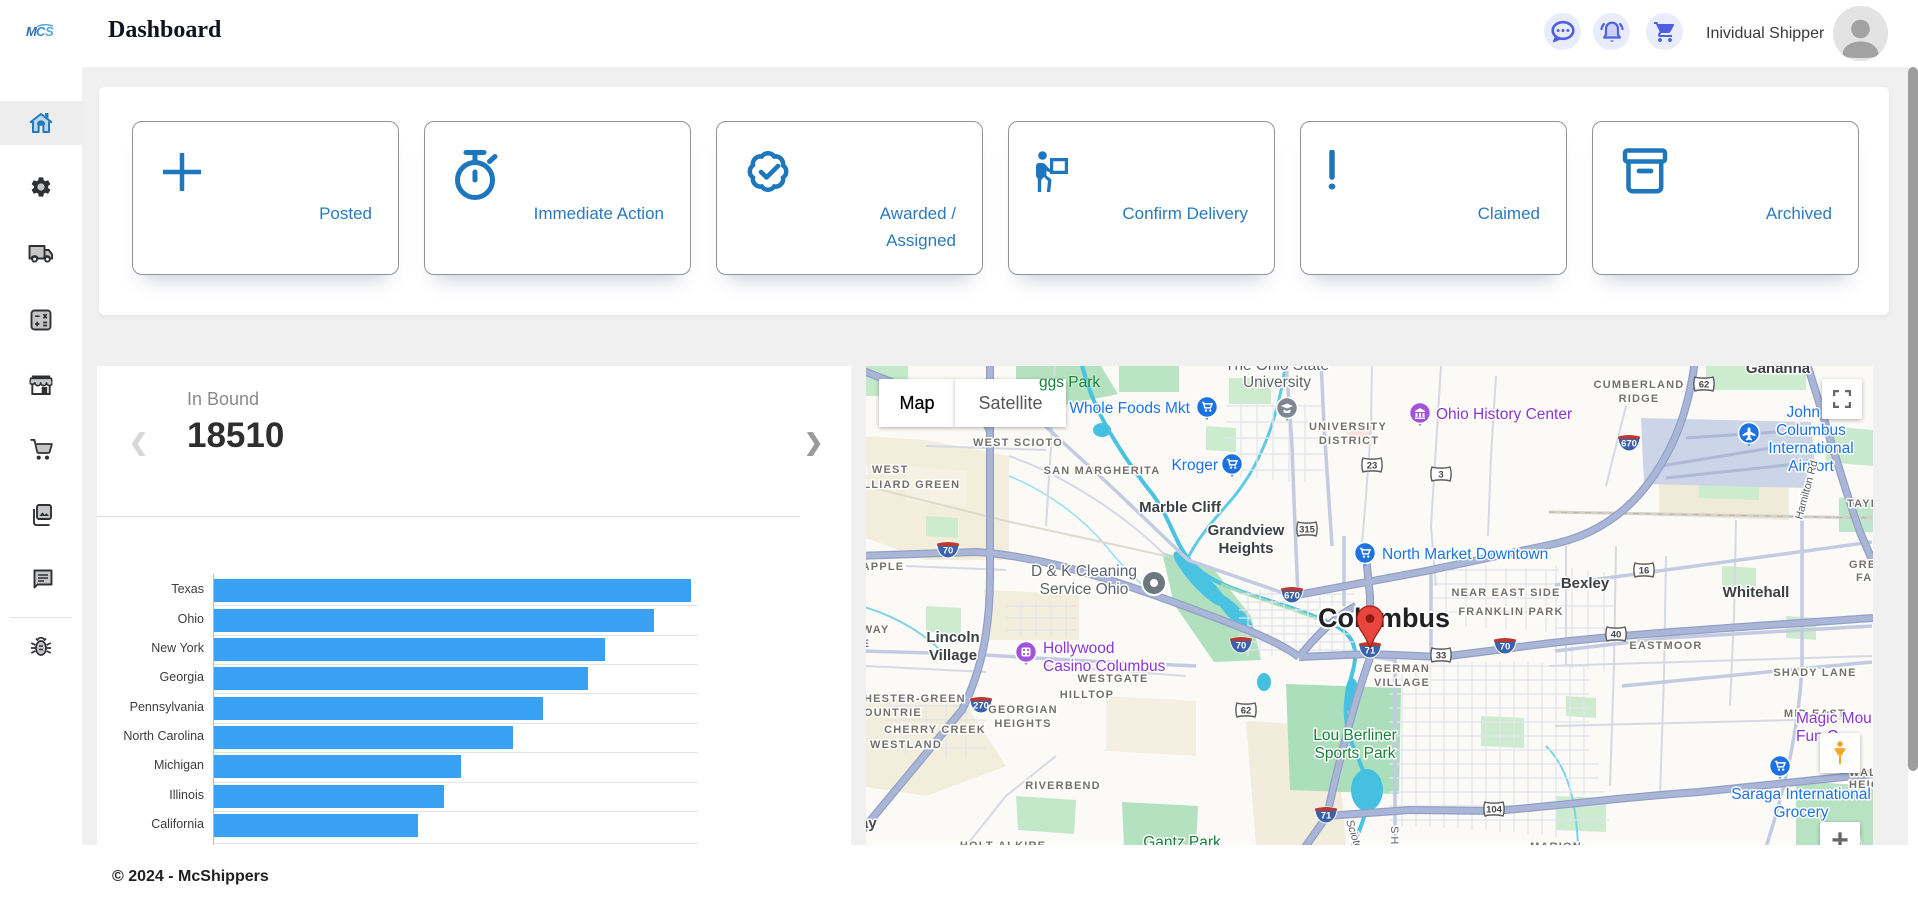 The width and height of the screenshot is (1918, 907). Describe the element at coordinates (1801, 794) in the screenshot. I see `svg-text: Saraga International` at that location.